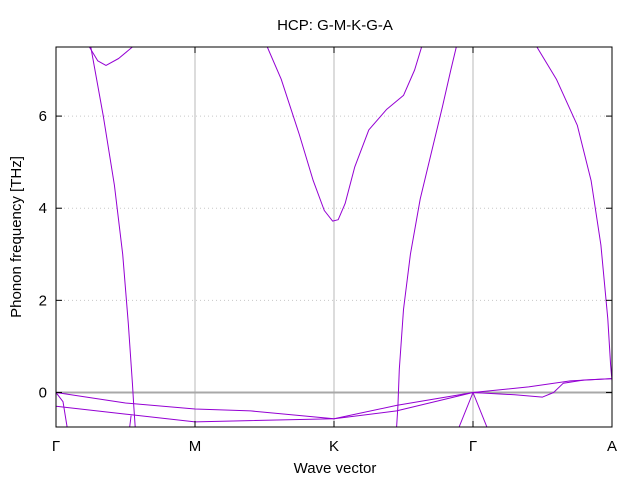 The image size is (640, 480). What do you see at coordinates (43, 116) in the screenshot?
I see `y-tick-label: 6` at bounding box center [43, 116].